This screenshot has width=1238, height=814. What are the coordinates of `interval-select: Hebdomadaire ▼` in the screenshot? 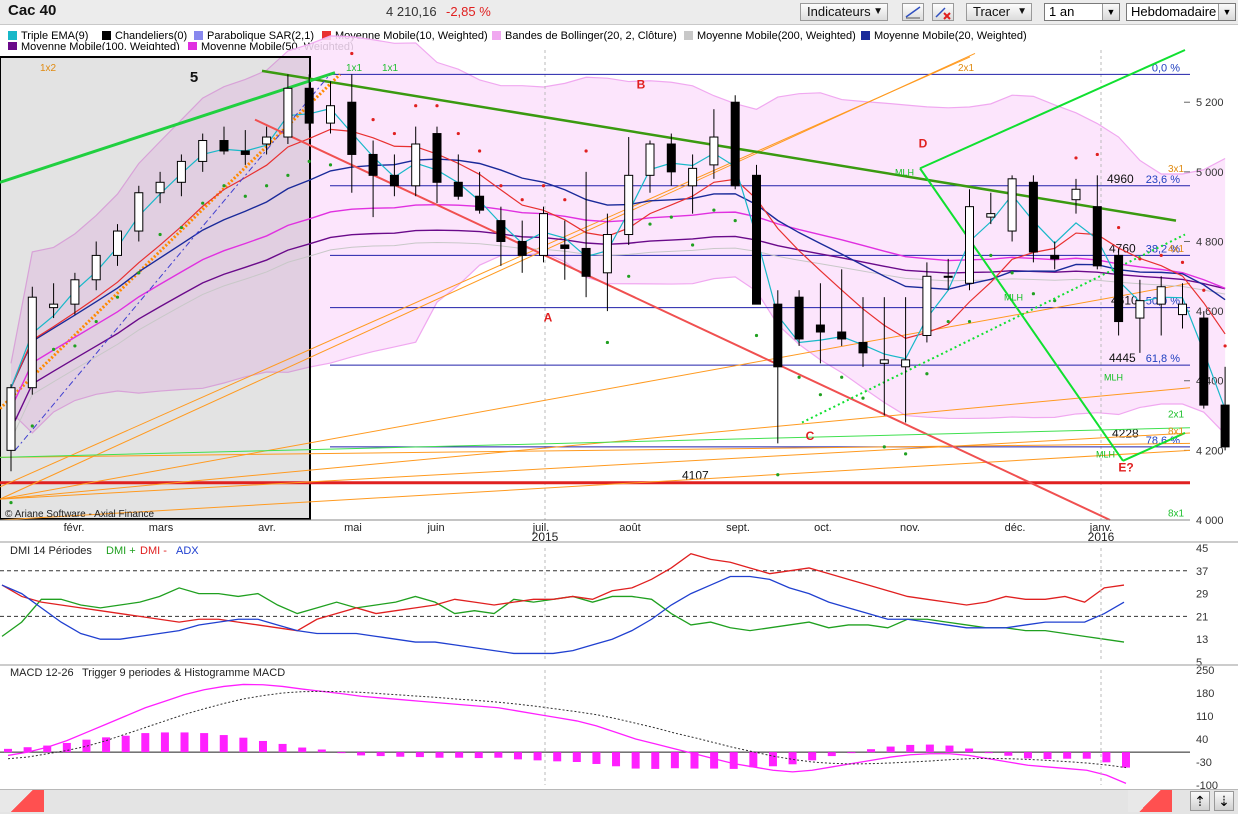 It's located at (1181, 12).